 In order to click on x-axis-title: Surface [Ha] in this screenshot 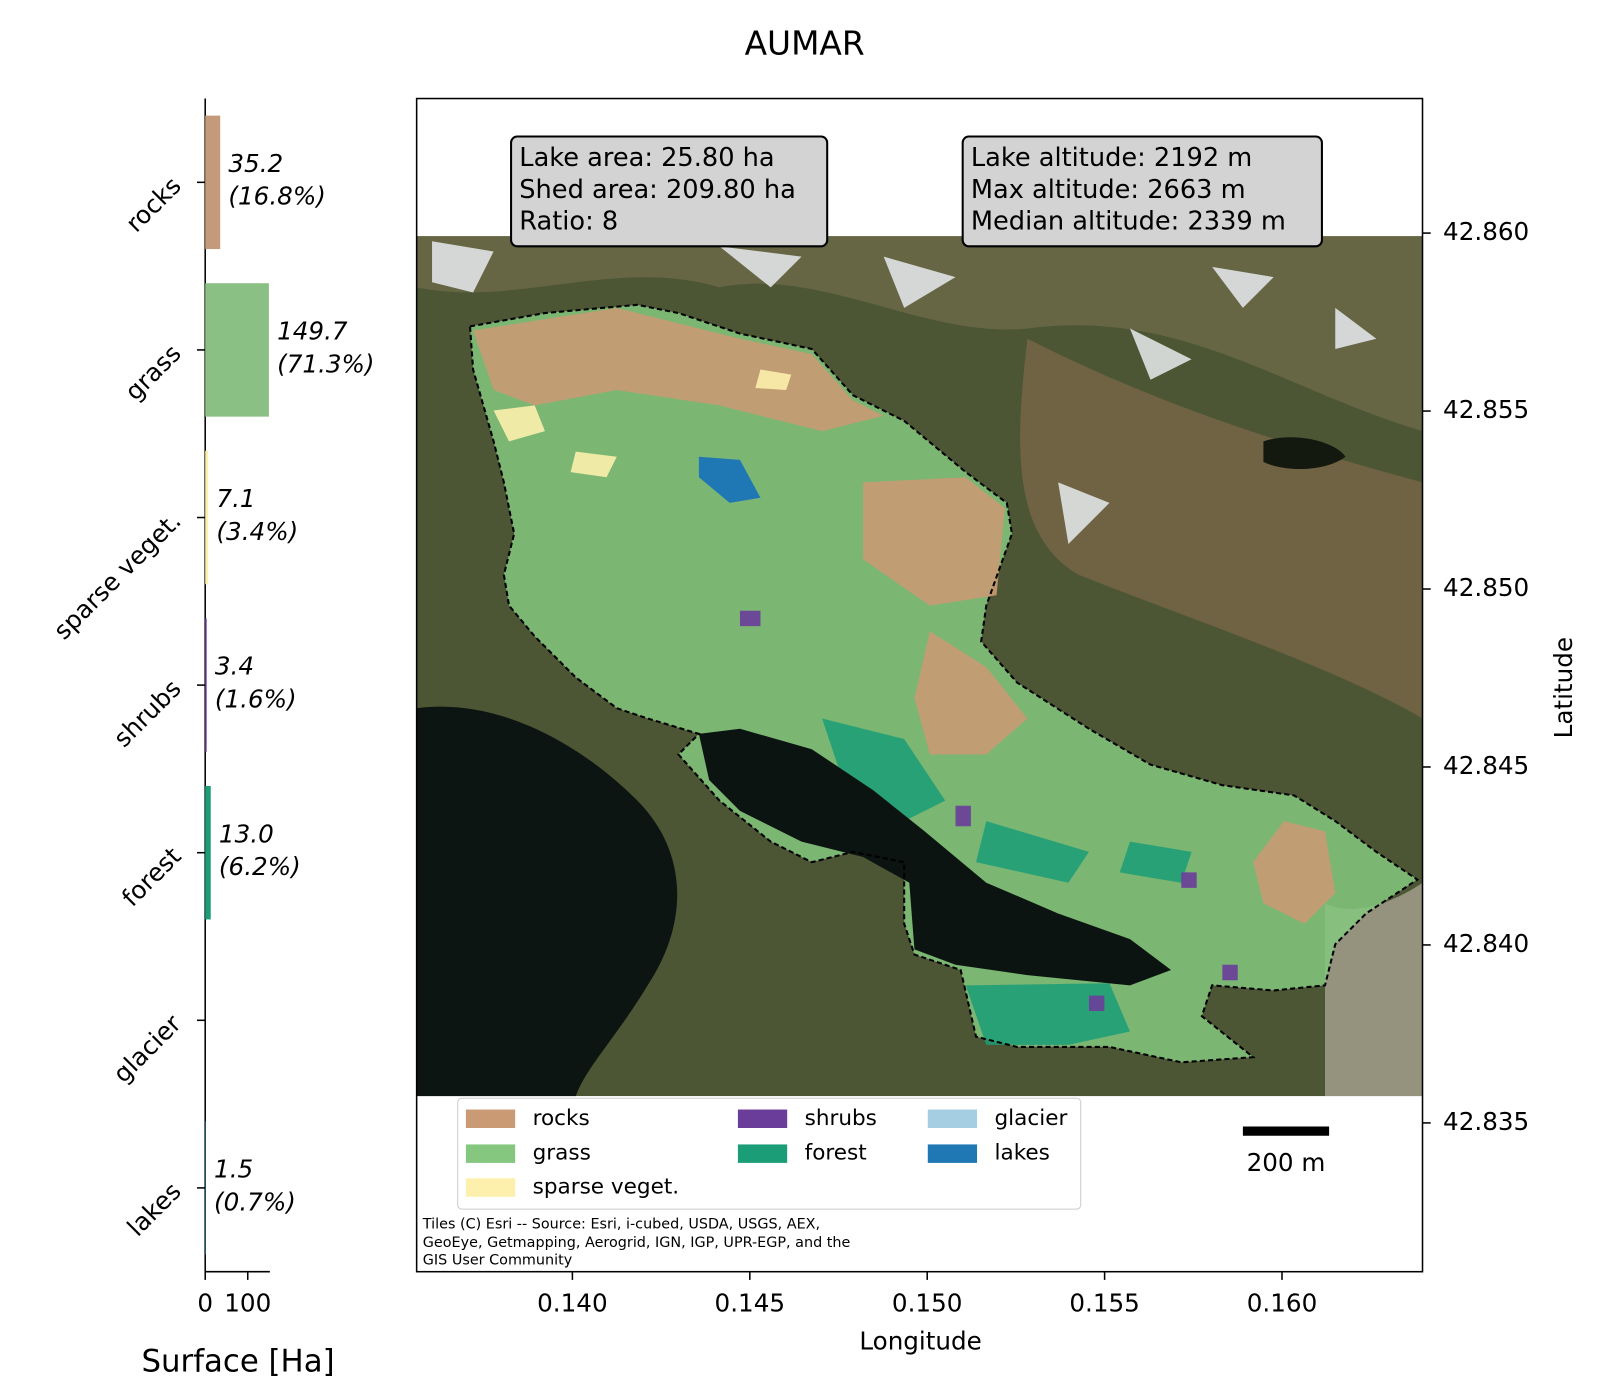, I will do `click(238, 1362)`.